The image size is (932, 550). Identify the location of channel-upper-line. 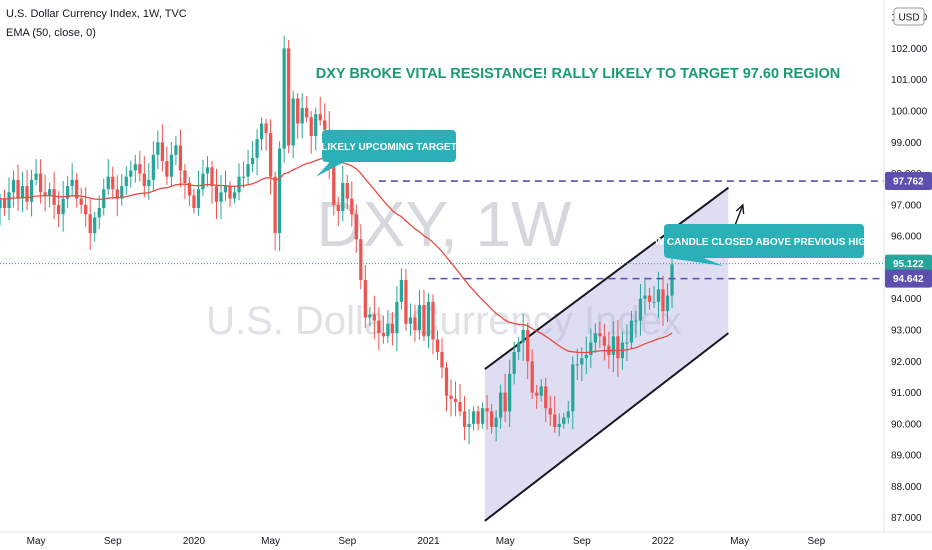
(606, 278).